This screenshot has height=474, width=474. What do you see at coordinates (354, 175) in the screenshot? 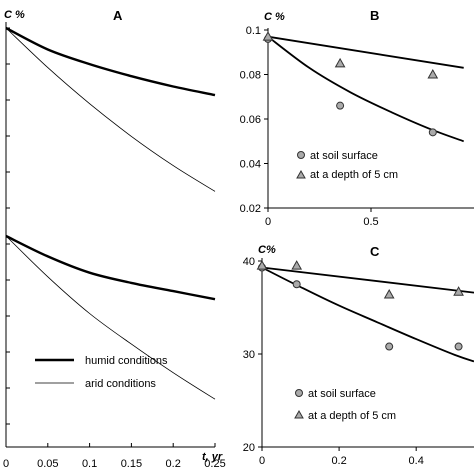
I see `panel-b-legend-depth: at a depth of 5 cm` at bounding box center [354, 175].